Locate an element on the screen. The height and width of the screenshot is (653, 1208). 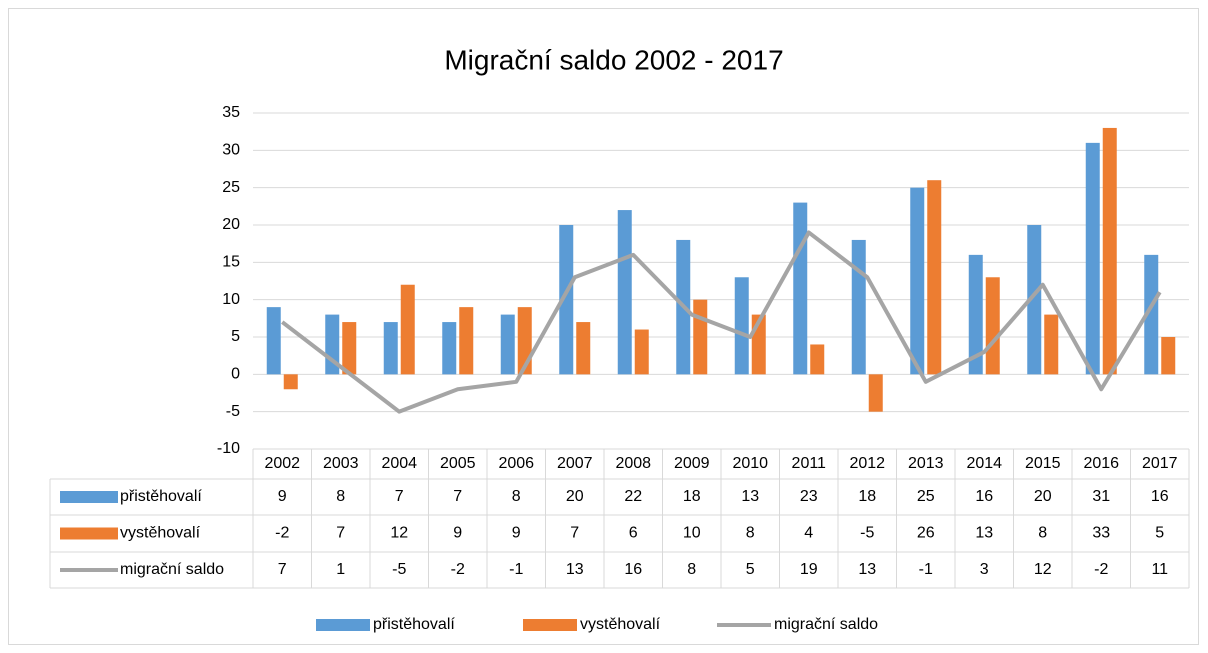
table-cell: 6 is located at coordinates (633, 533).